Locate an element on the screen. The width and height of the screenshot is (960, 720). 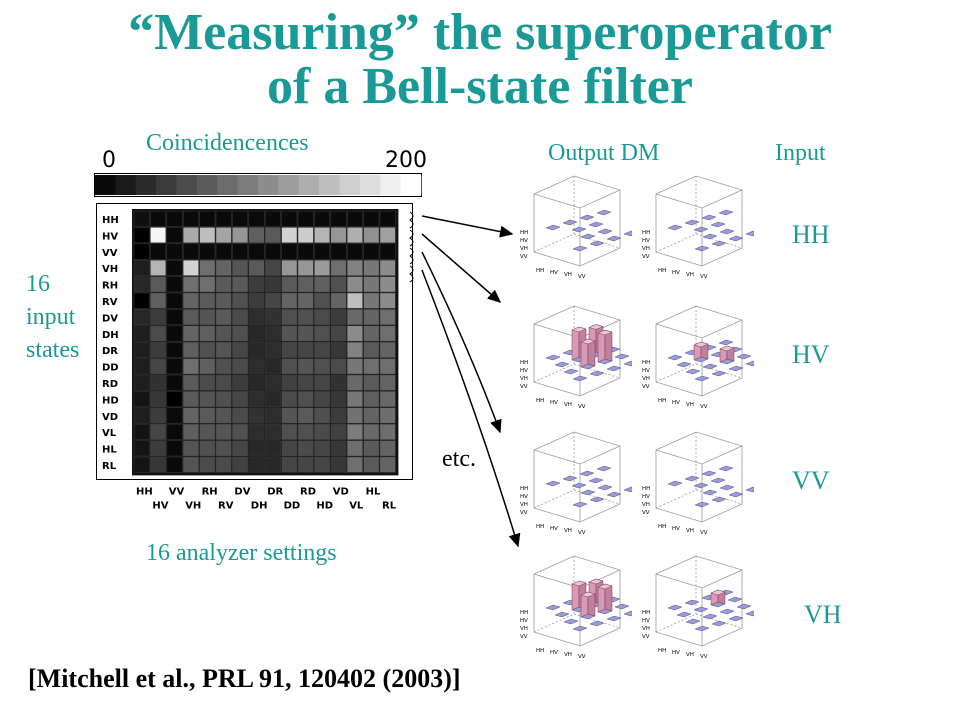
col-tick-label: RD is located at coordinates (308, 491).